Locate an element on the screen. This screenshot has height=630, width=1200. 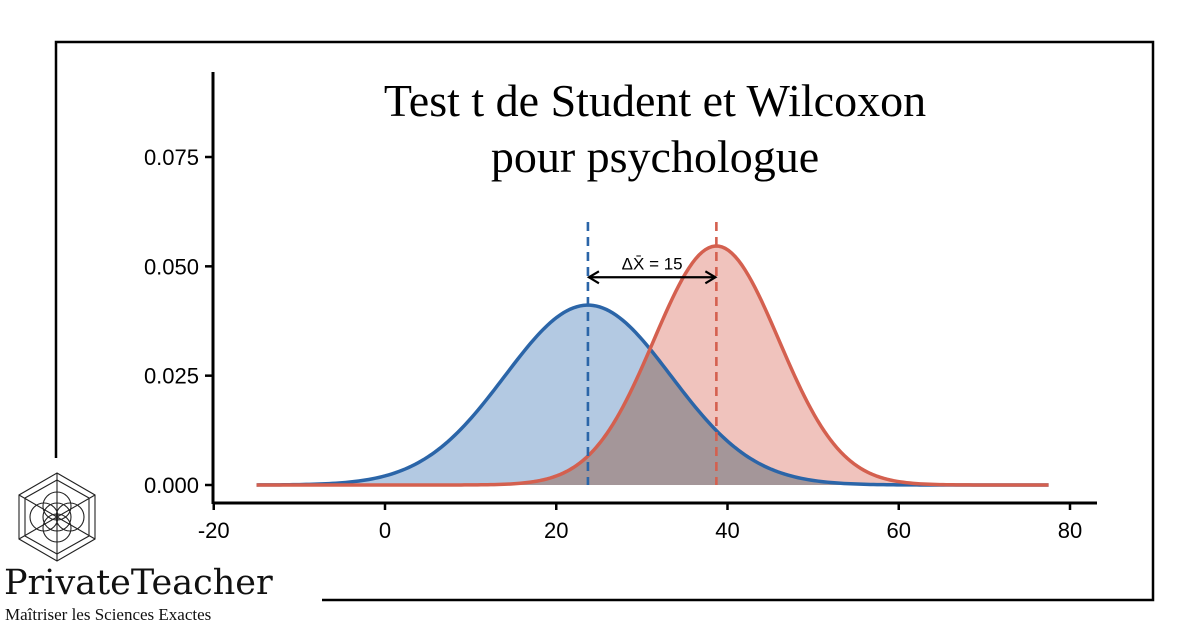
chart-title-line2: pour psychologue is located at coordinates (655, 156).